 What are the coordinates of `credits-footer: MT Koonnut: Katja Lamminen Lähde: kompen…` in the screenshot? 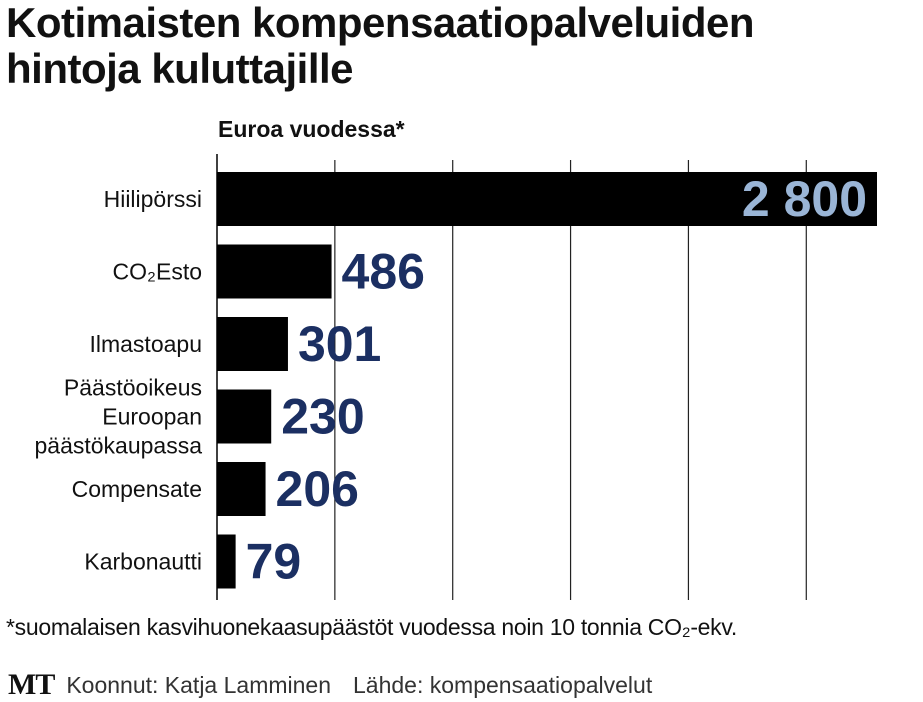 It's located at (330, 685).